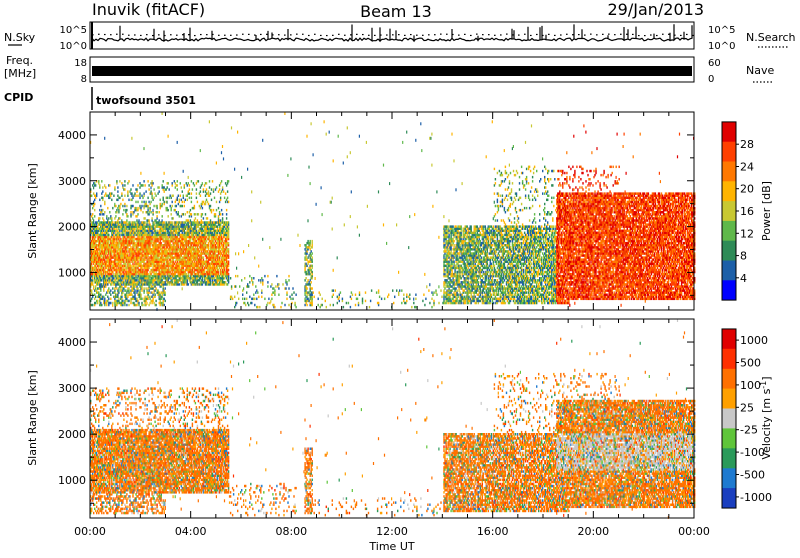 The width and height of the screenshot is (800, 558). I want to click on freq-tick-top: 18, so click(80, 63).